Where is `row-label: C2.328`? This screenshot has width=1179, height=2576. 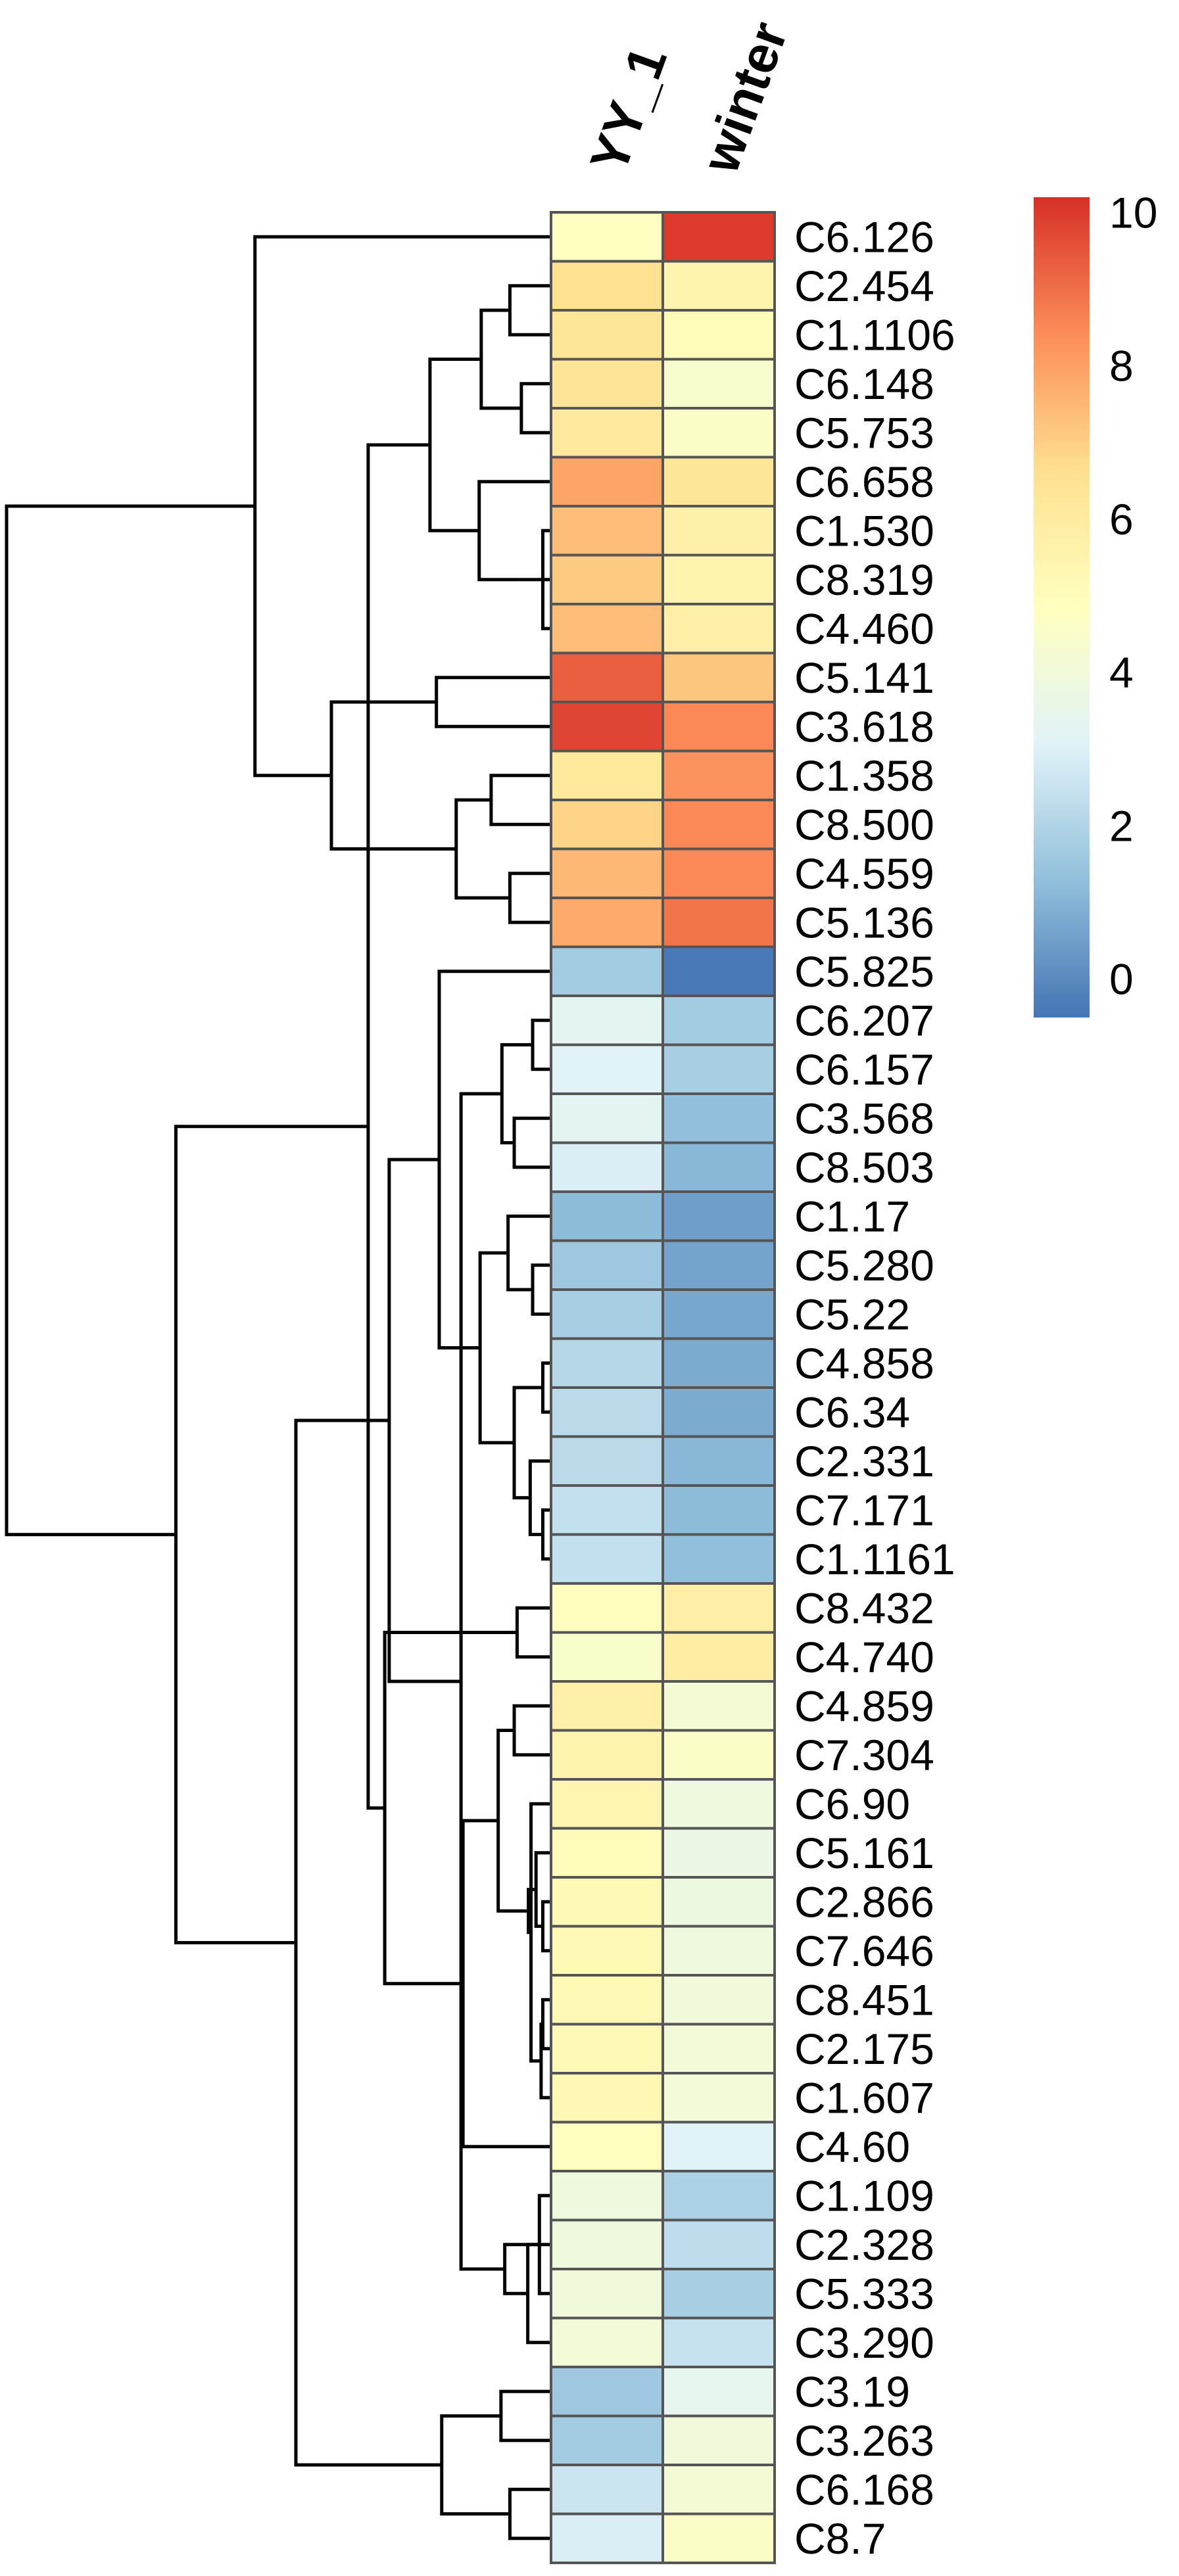
row-label: C2.328 is located at coordinates (864, 2244).